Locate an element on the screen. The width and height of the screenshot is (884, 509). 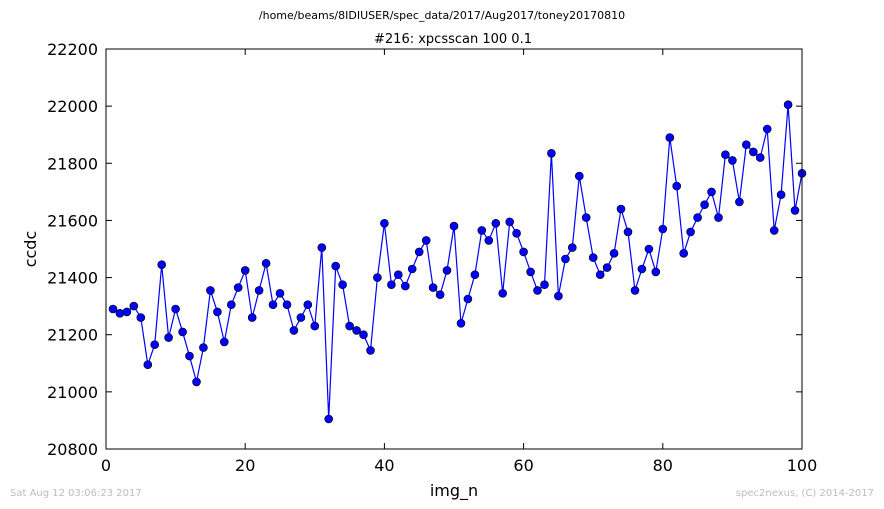
footer-credit: spec2nexus, (C) 2014-2017 is located at coordinates (804, 493).